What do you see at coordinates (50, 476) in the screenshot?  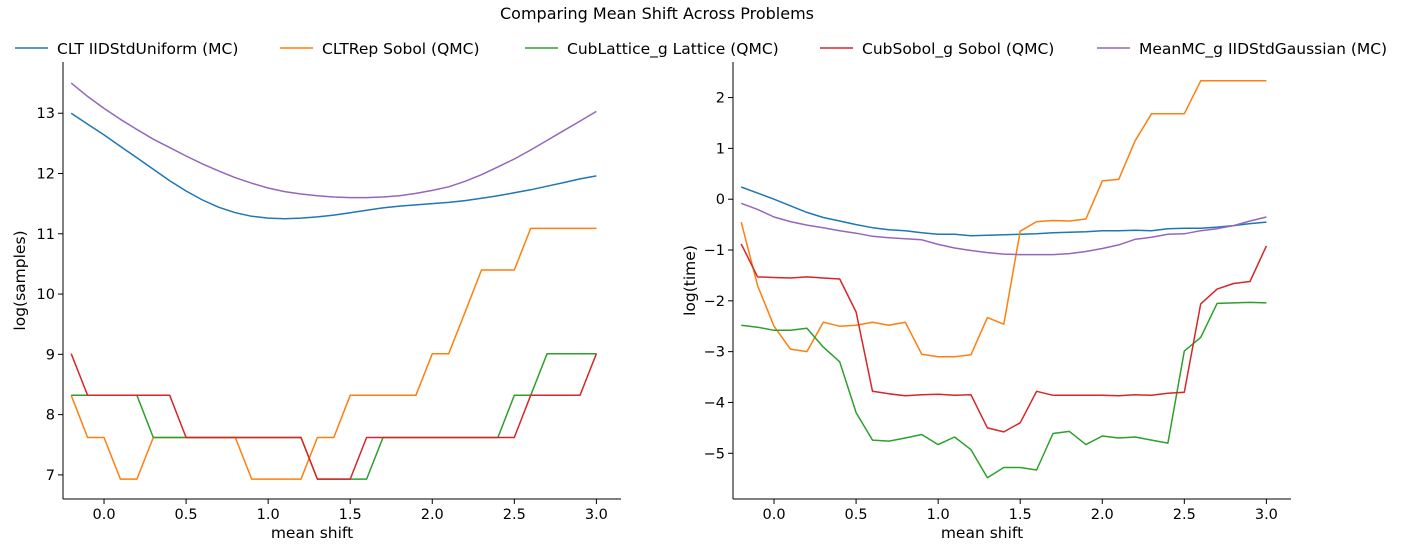 I see `y-tick-label: 7` at bounding box center [50, 476].